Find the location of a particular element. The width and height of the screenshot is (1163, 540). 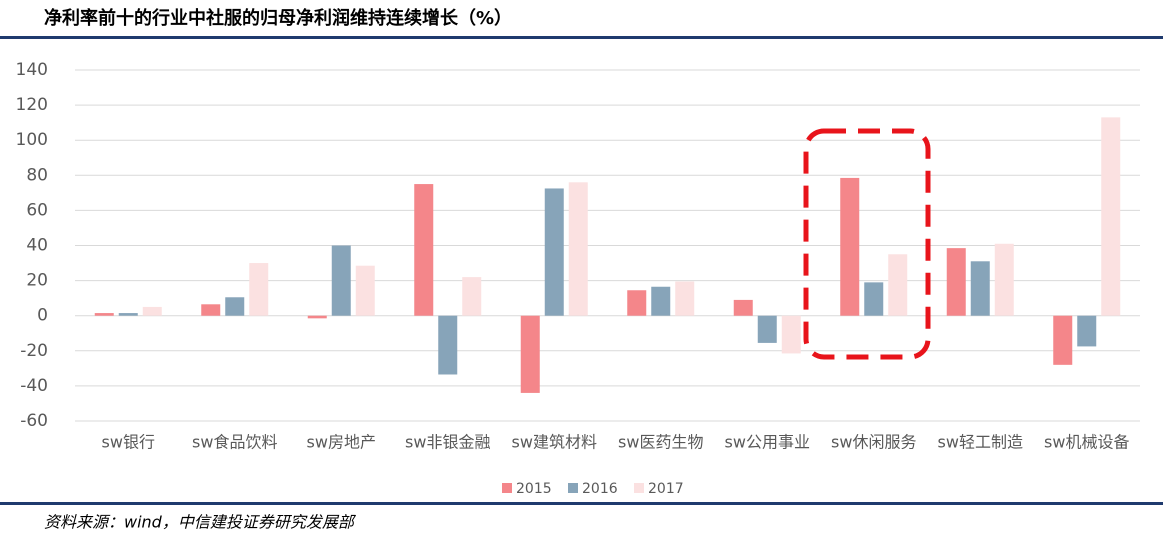

y-tick-label: 120 is located at coordinates (32, 105).